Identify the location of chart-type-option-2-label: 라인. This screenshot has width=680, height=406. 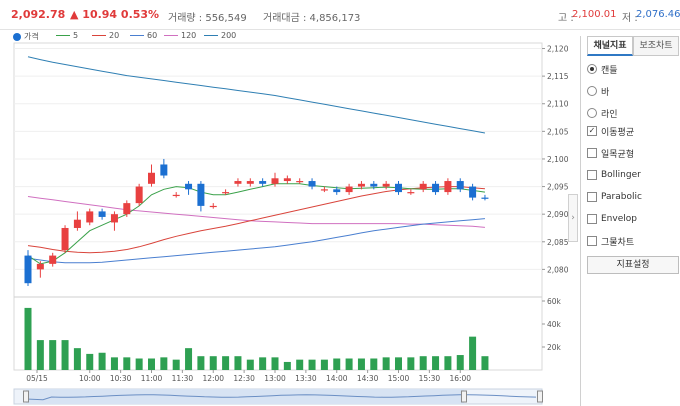
(609, 114).